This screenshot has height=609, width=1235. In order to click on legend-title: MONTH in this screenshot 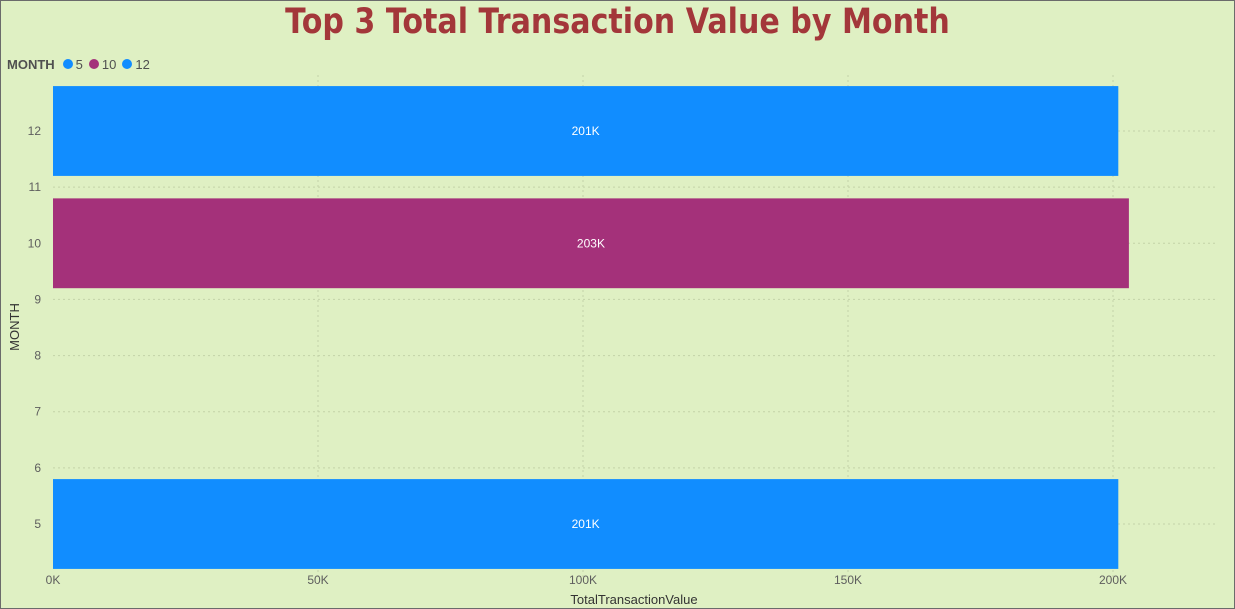, I will do `click(31, 64)`.